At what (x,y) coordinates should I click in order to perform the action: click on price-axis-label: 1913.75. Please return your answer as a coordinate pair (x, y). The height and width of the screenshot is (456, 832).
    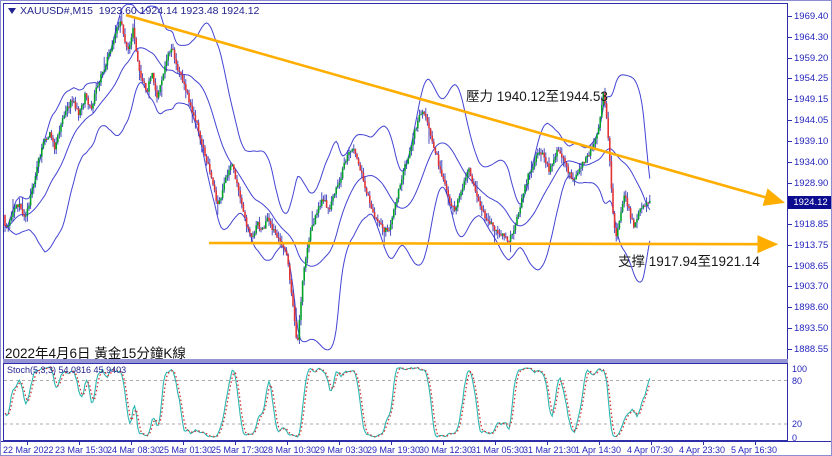
    Looking at the image, I should click on (811, 245).